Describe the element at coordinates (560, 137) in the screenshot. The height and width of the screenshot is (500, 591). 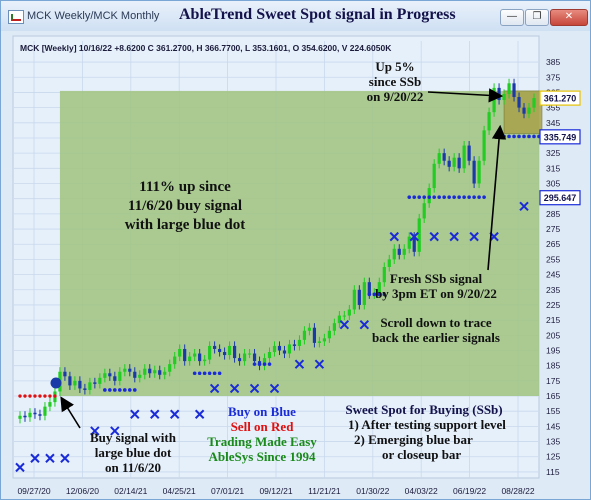
I see `price-tag-label: 335.749` at that location.